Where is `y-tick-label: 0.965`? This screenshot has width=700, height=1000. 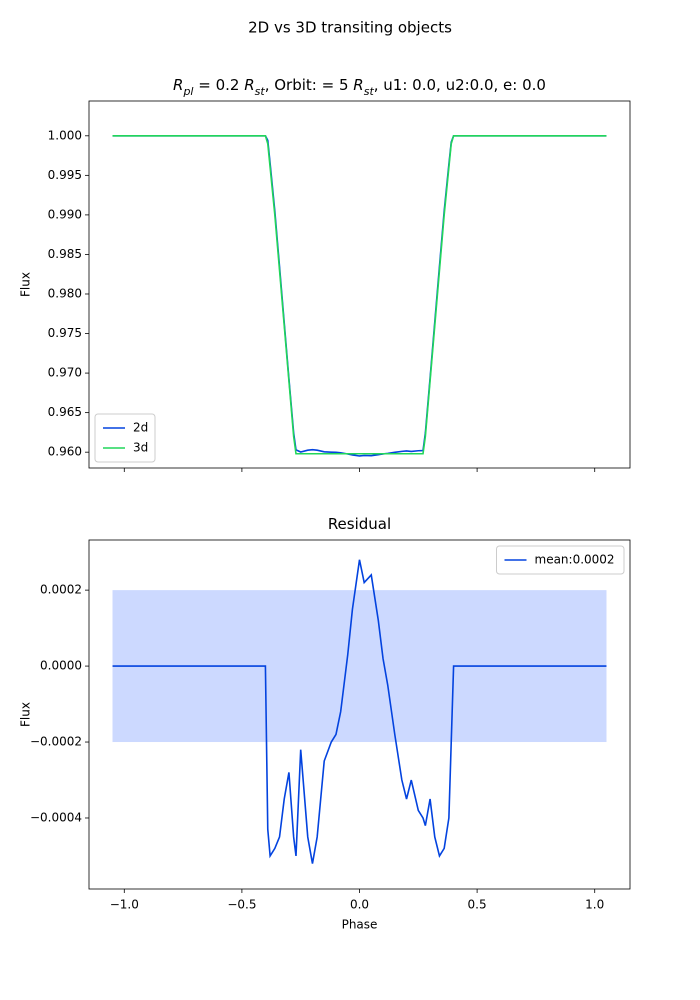
y-tick-label: 0.965 is located at coordinates (65, 412).